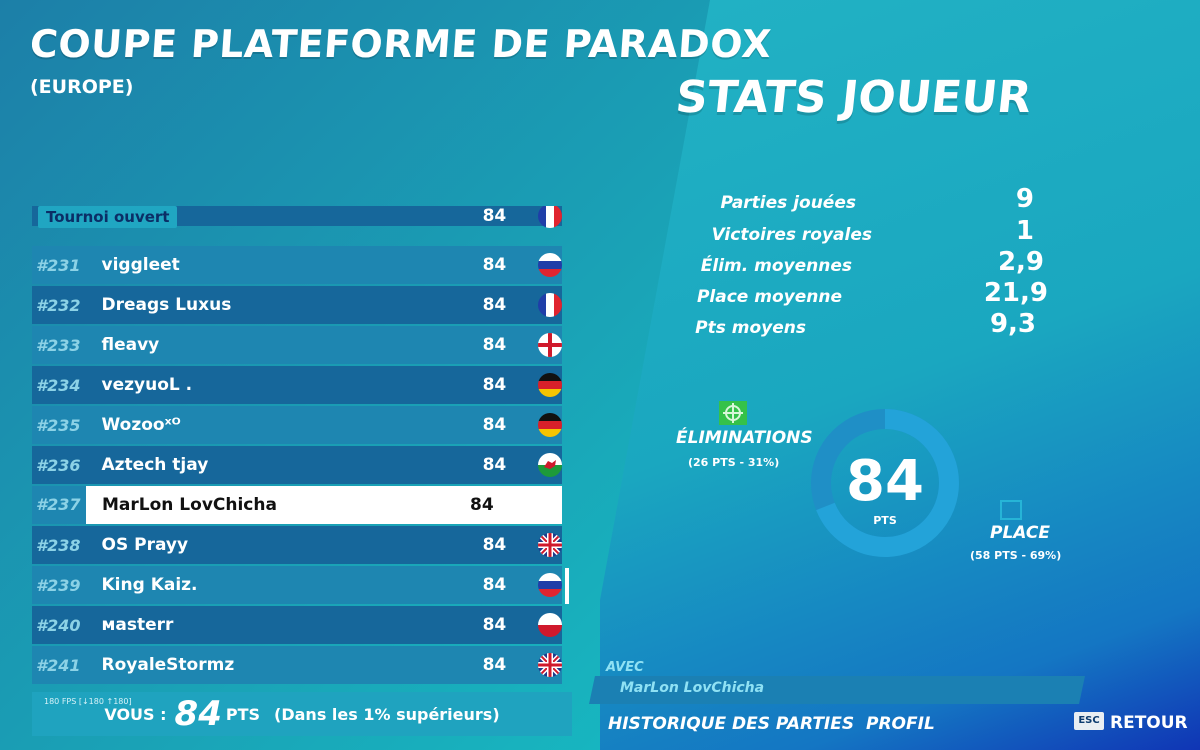 This screenshot has height=750, width=1200. Describe the element at coordinates (135, 714) in the screenshot. I see `vous-label: VOUS :` at that location.